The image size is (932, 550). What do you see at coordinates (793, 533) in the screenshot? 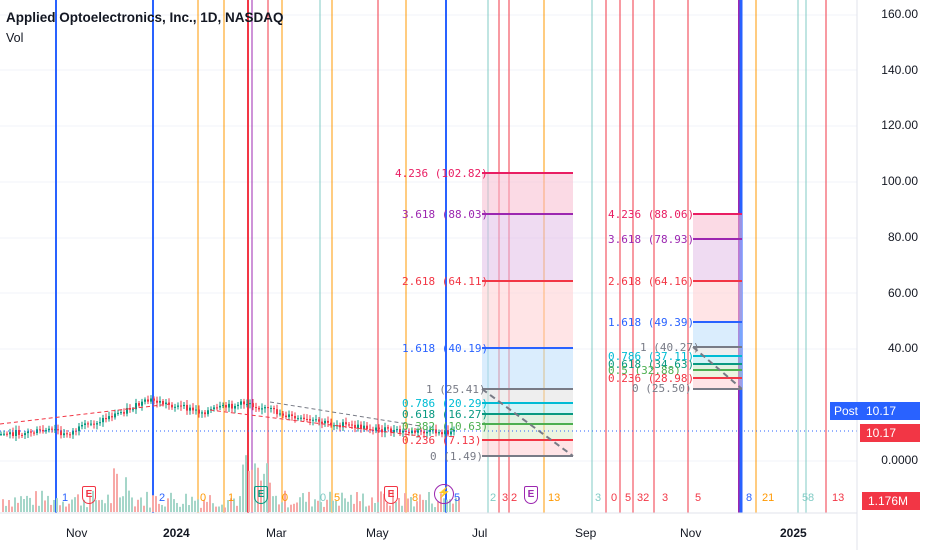
I see `time-label: 2025` at bounding box center [793, 533].